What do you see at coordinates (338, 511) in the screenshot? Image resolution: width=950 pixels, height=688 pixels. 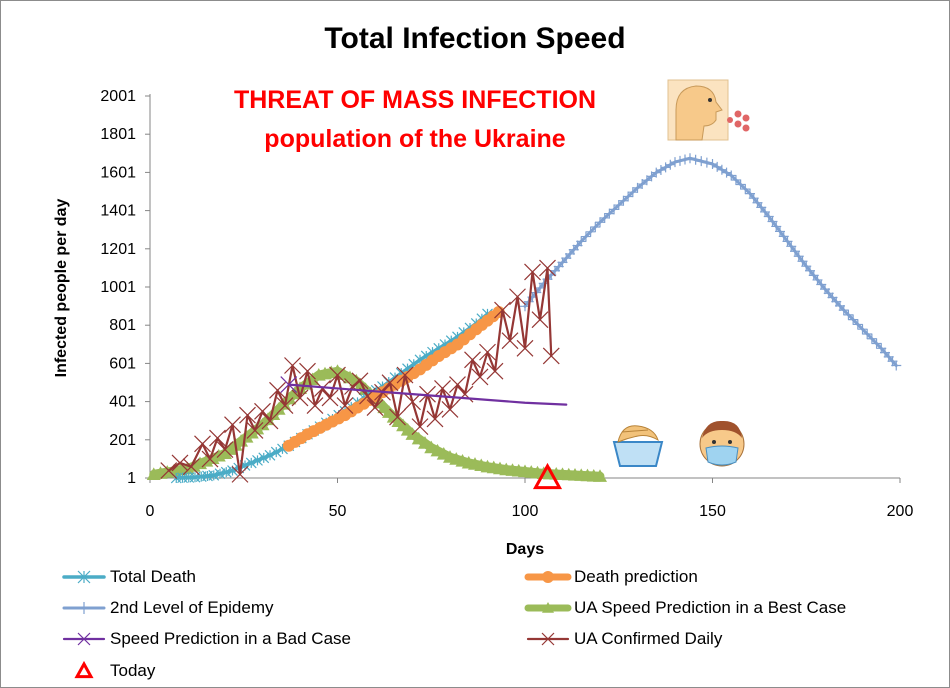 I see `x-tick-label: 50` at bounding box center [338, 511].